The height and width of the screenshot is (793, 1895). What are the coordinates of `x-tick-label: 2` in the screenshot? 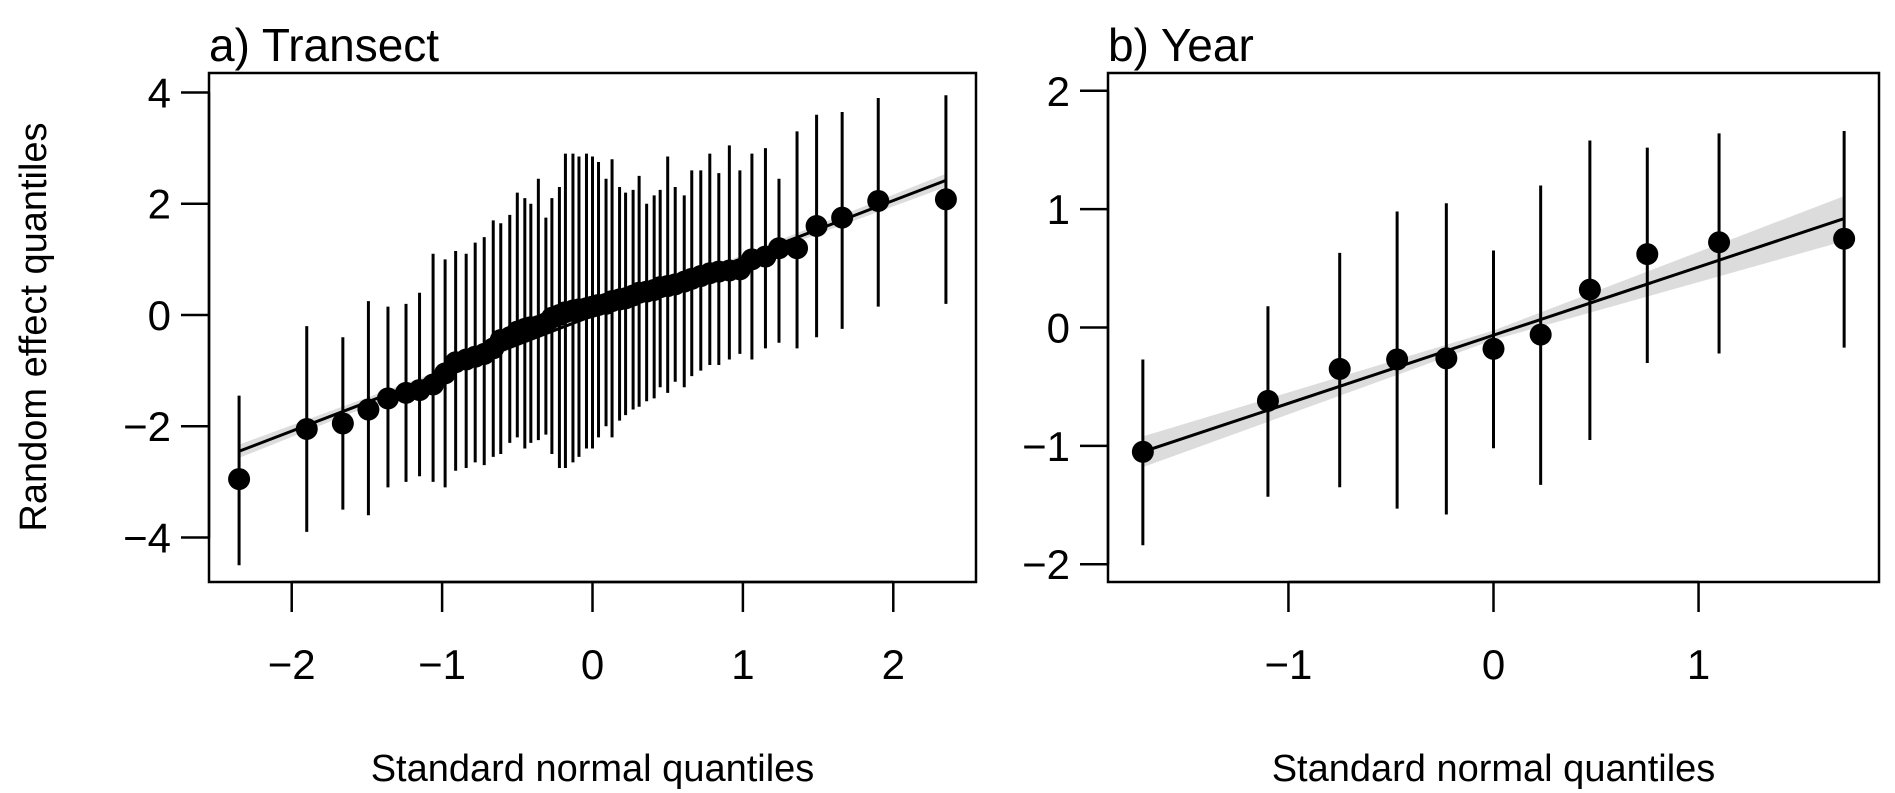 It's located at (893, 664).